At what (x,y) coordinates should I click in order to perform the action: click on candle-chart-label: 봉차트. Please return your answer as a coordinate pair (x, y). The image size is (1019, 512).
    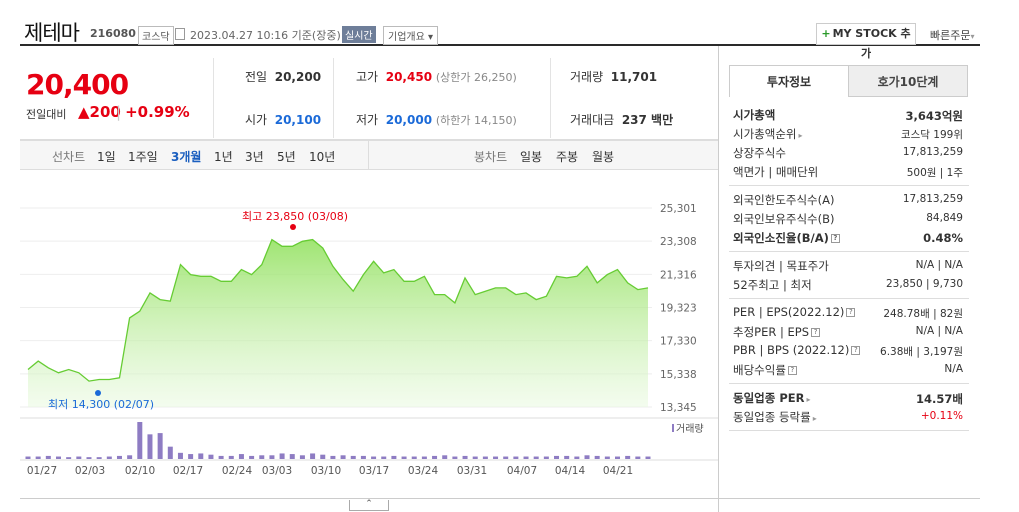
    Looking at the image, I should click on (491, 157).